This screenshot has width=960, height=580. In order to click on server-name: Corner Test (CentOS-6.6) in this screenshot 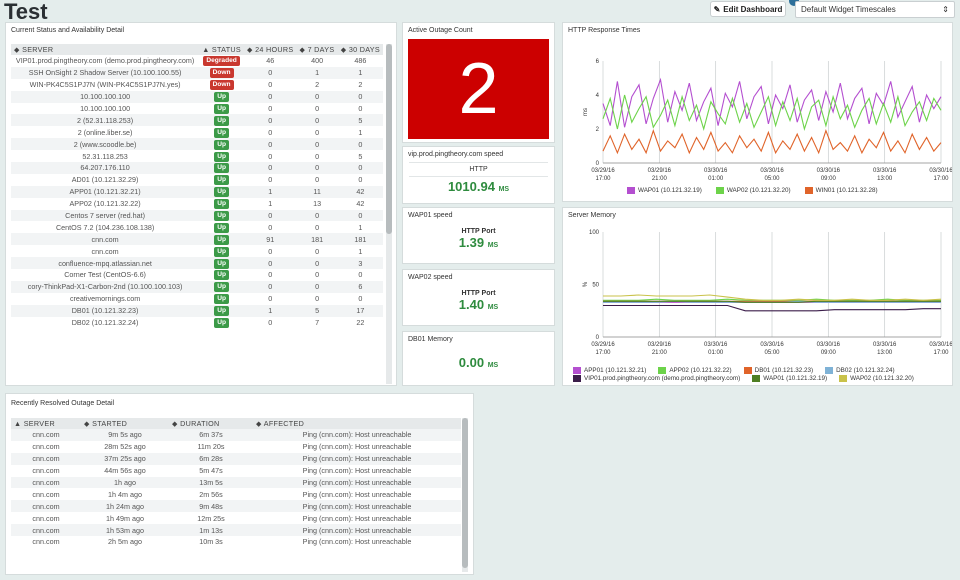, I will do `click(105, 275)`.